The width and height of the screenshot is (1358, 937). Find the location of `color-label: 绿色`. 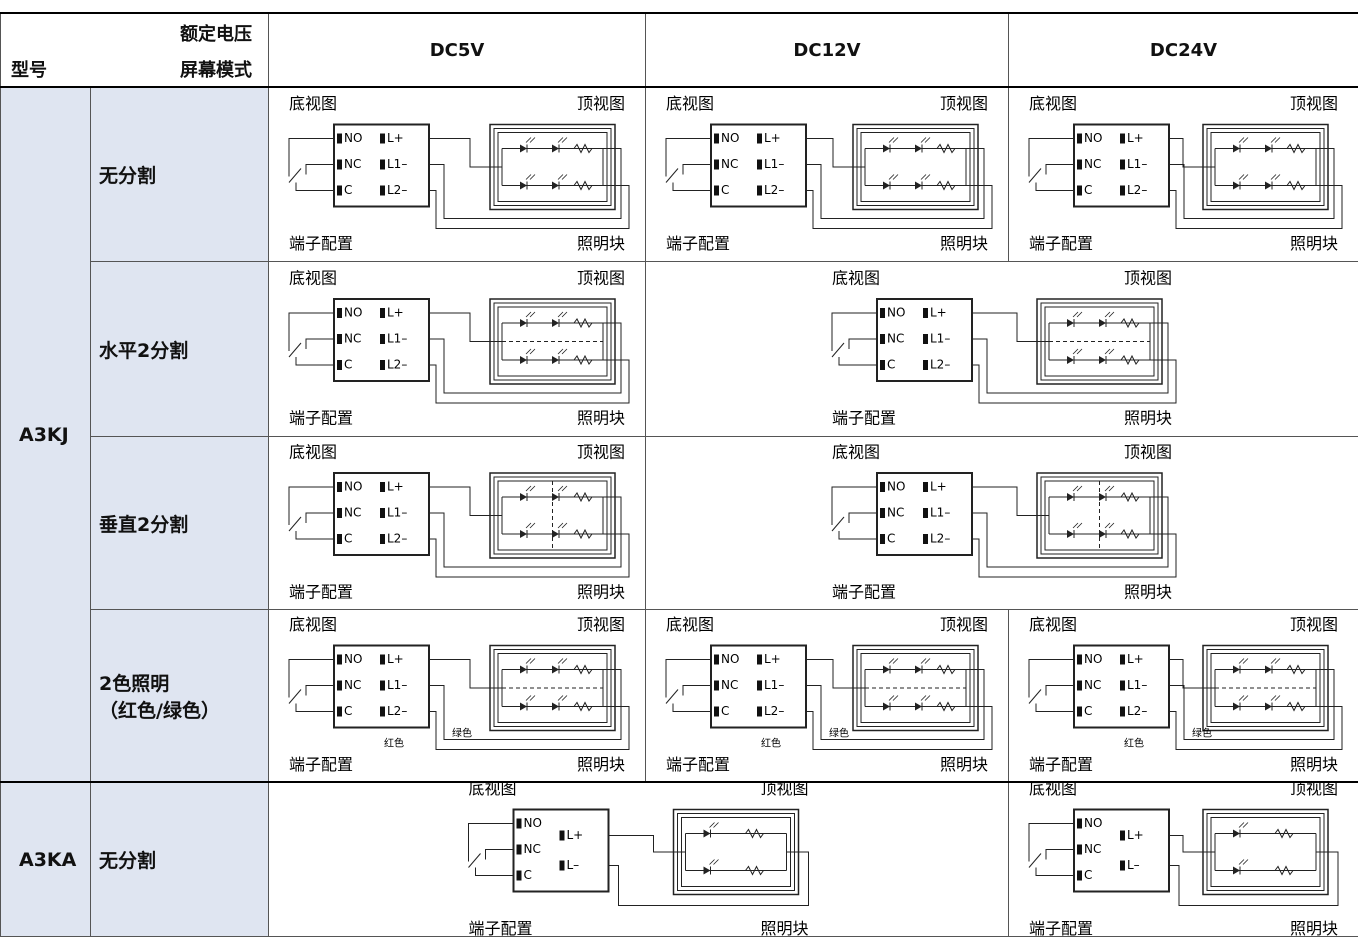

color-label: 绿色 is located at coordinates (839, 733).